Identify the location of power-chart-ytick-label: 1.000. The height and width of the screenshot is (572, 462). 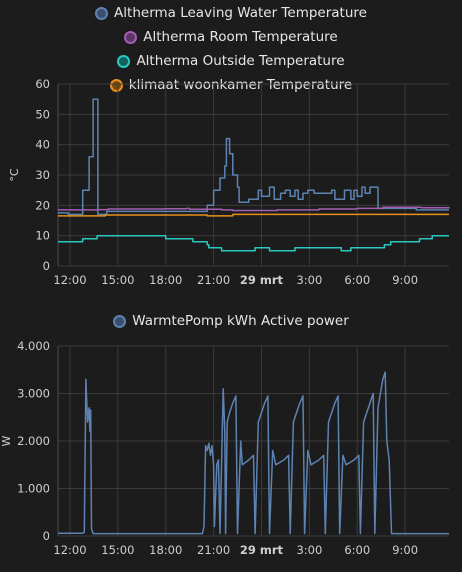
(33, 489).